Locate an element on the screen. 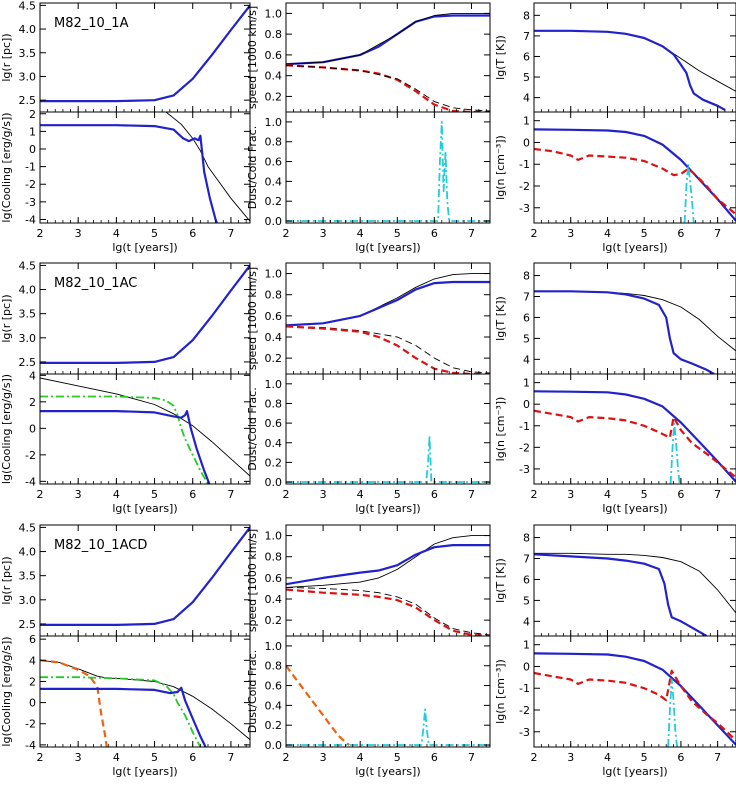 This screenshot has height=786, width=736. series-green-dashdot is located at coordinates (124, 439).